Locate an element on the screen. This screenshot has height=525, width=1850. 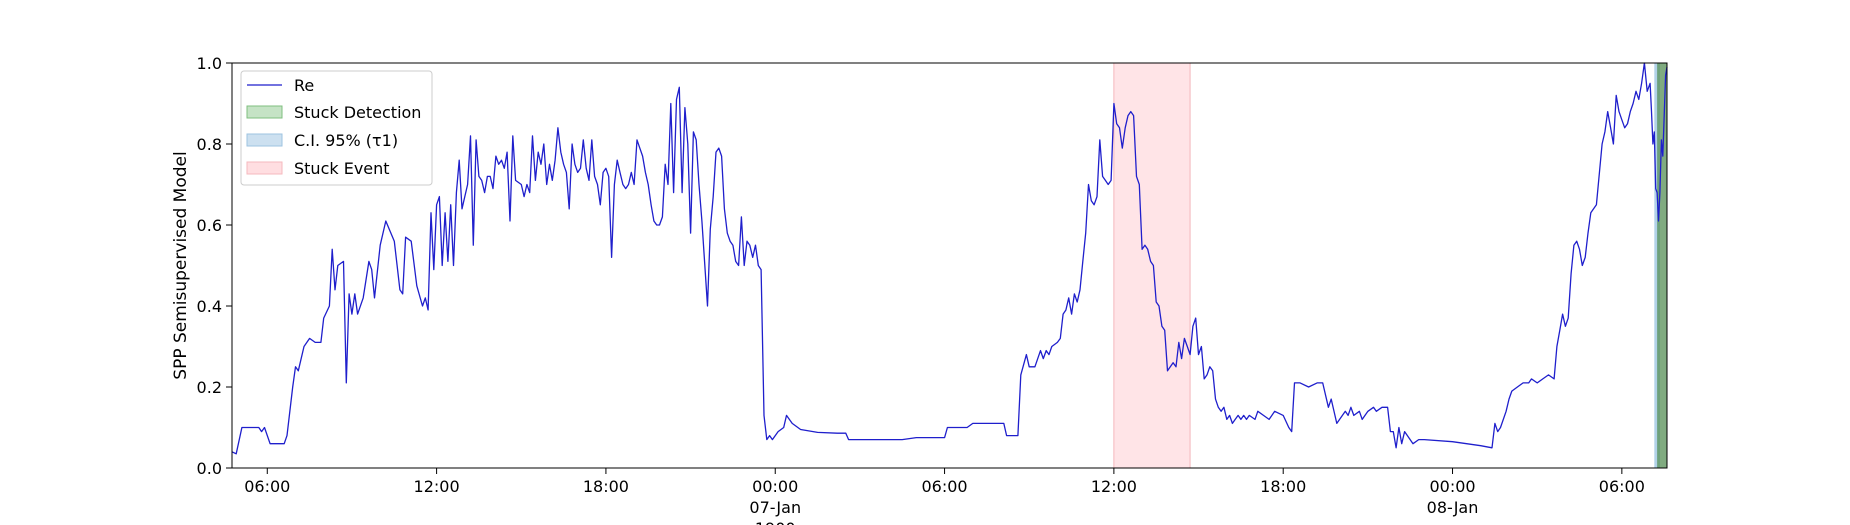
y-tick-label: 0.8 is located at coordinates (209, 144).